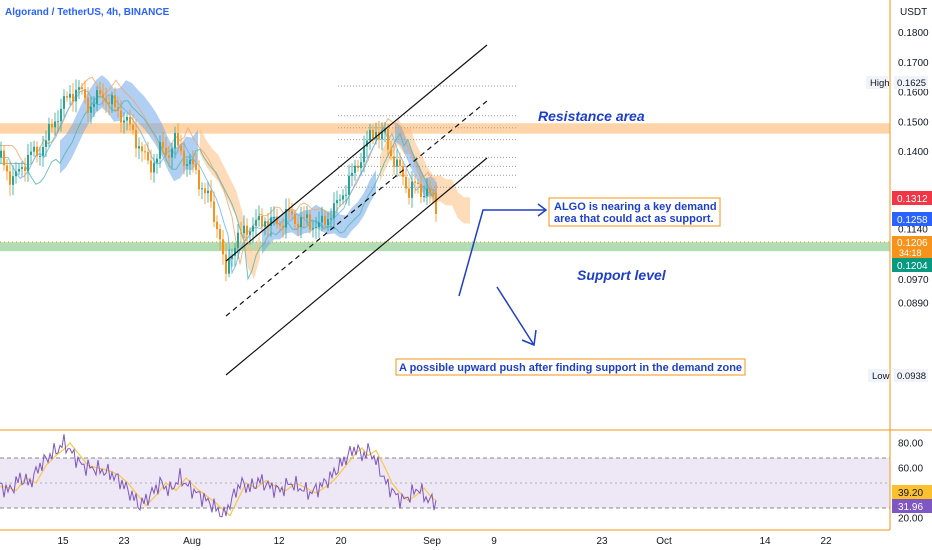 The image size is (932, 550). I want to click on channel-lower-line, so click(356, 266).